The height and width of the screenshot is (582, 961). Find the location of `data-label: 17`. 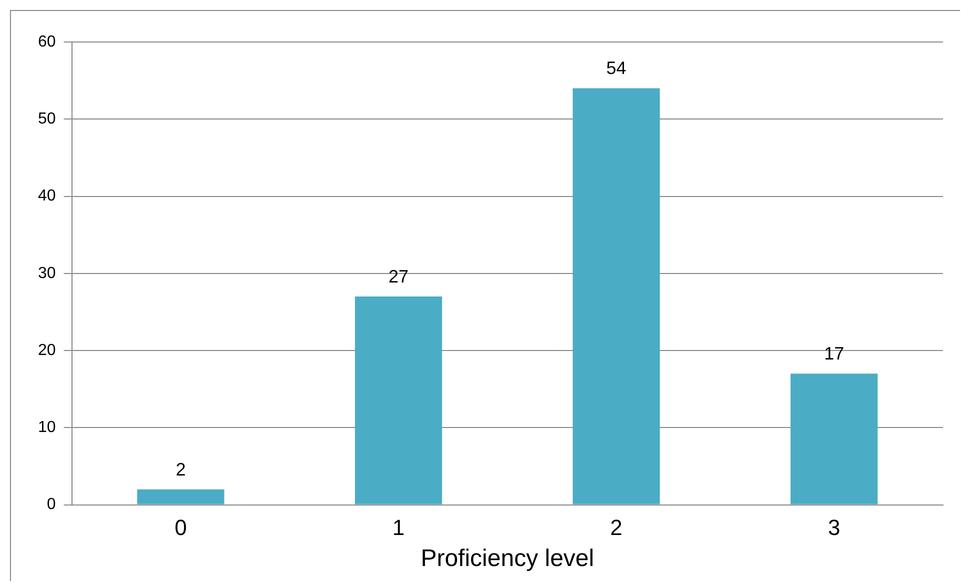

data-label: 17 is located at coordinates (834, 354).